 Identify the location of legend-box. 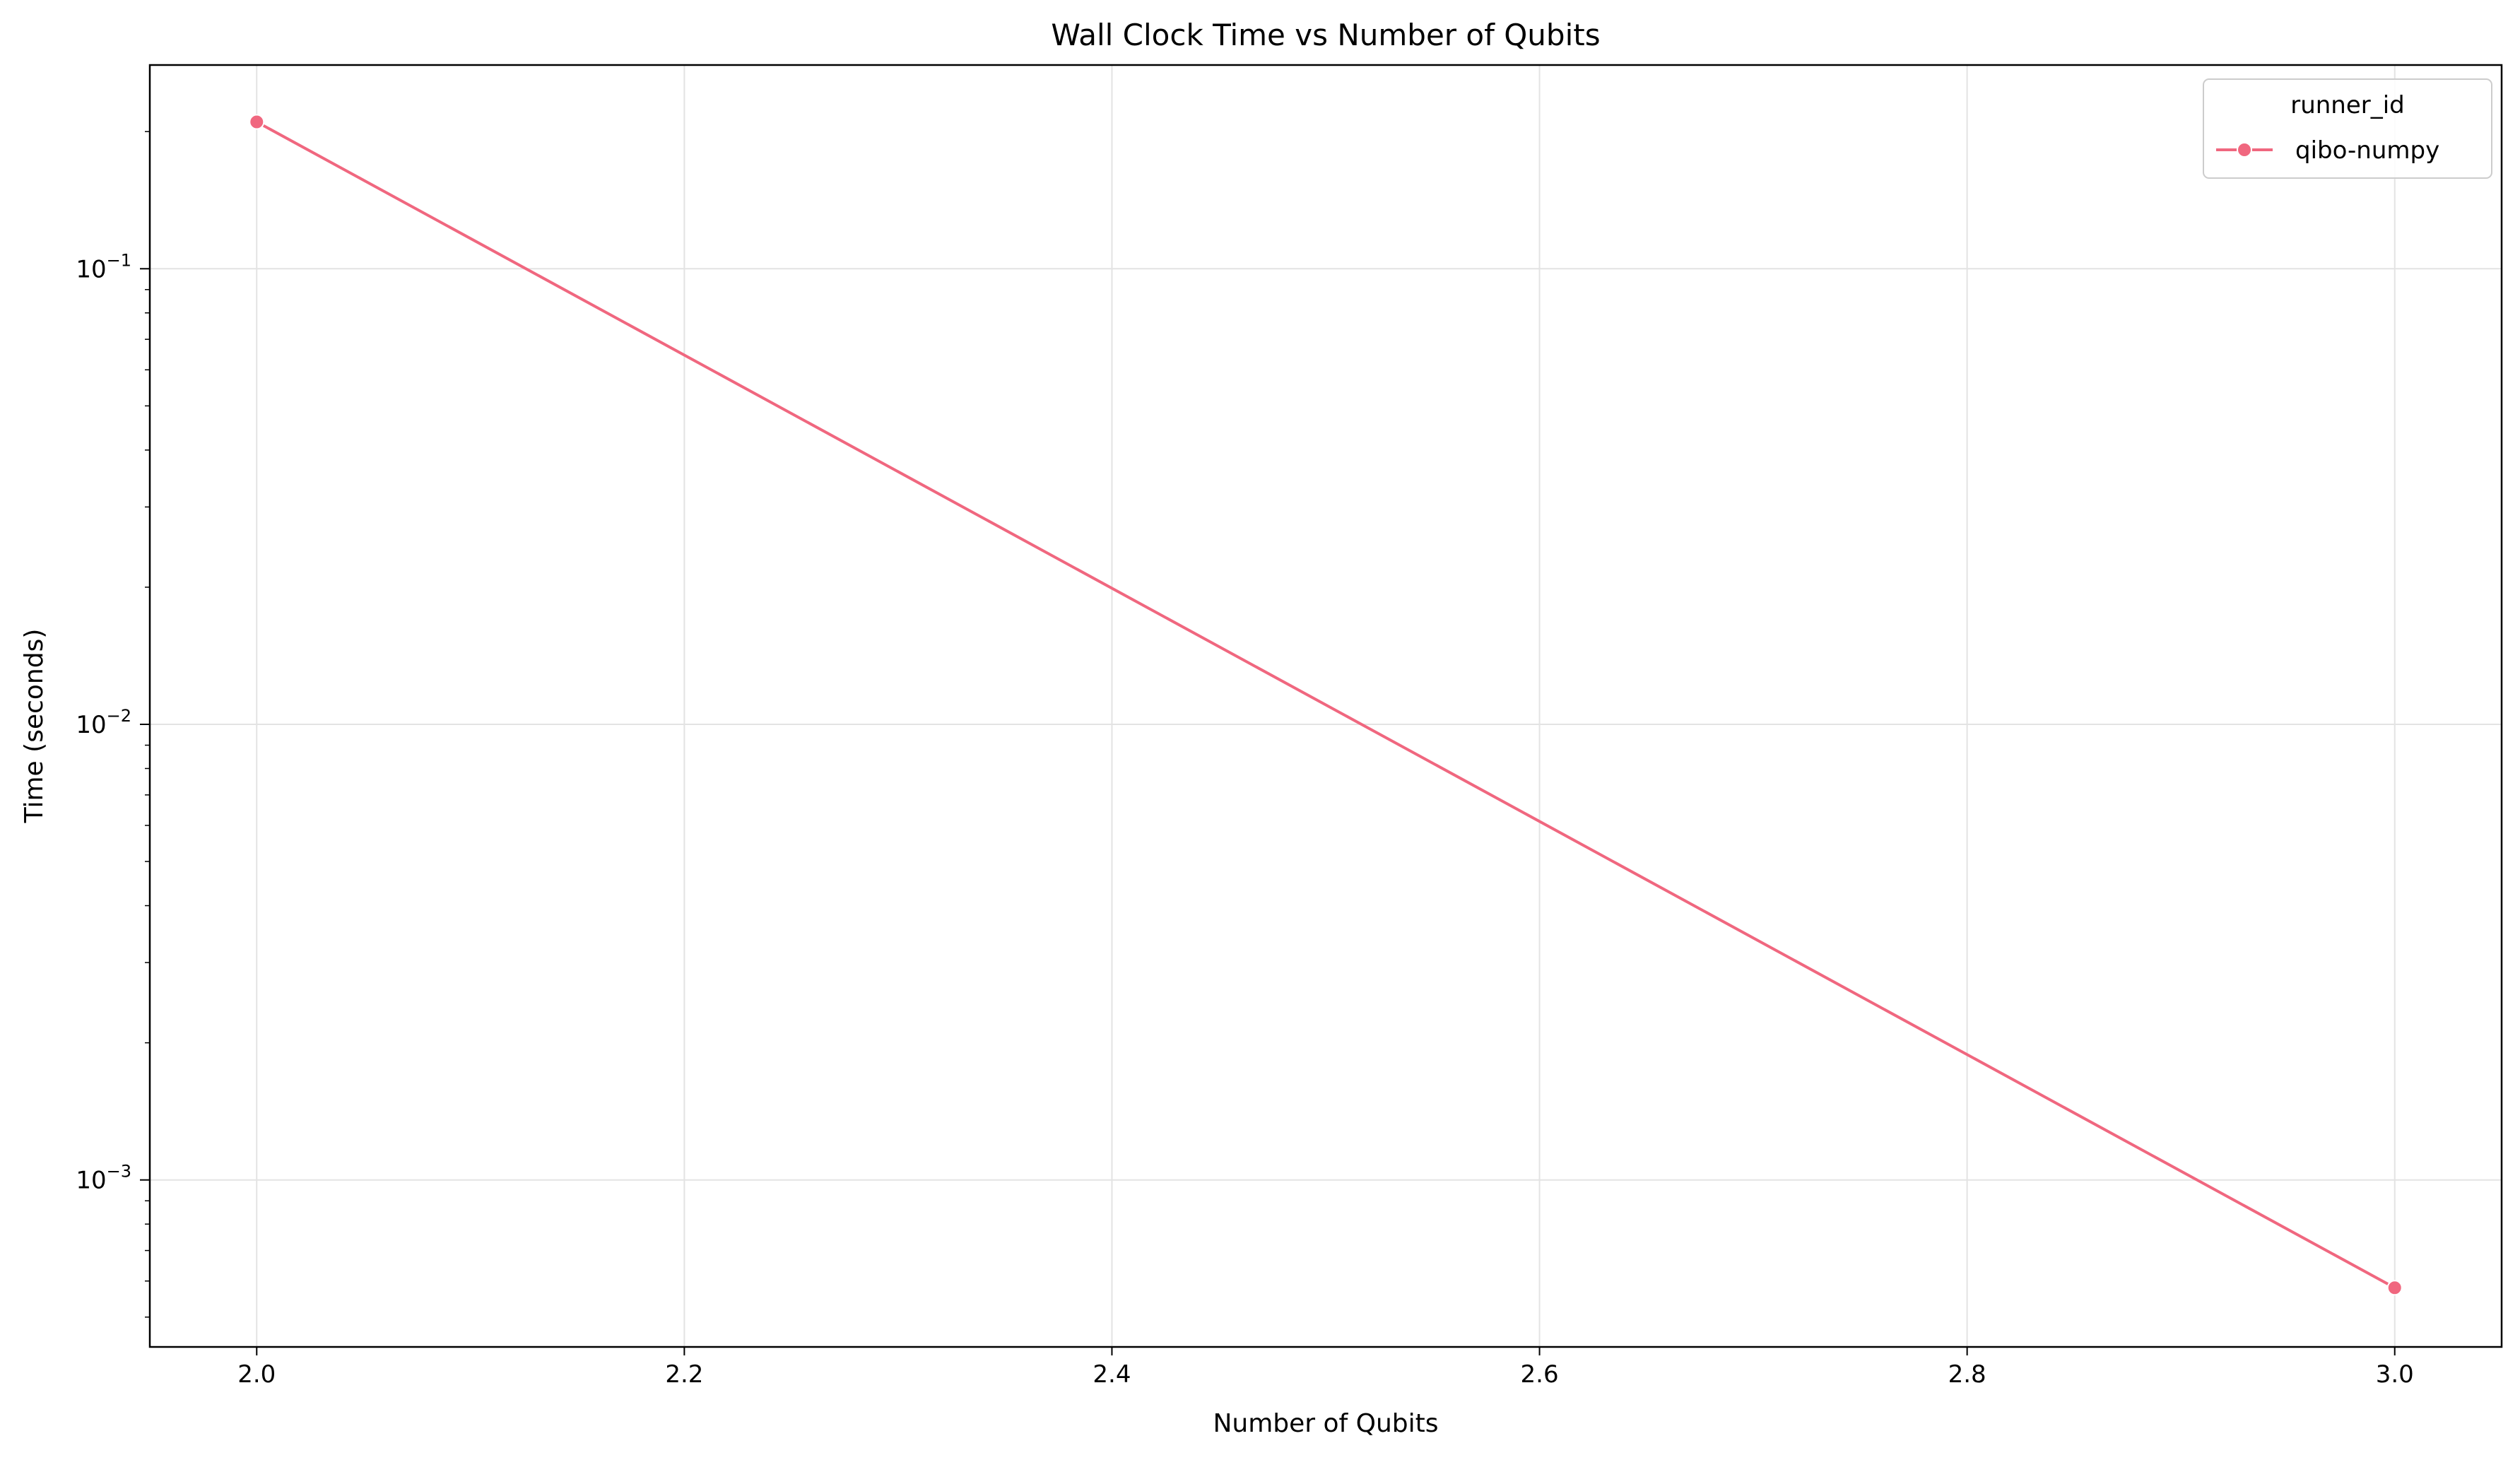
(2347, 128).